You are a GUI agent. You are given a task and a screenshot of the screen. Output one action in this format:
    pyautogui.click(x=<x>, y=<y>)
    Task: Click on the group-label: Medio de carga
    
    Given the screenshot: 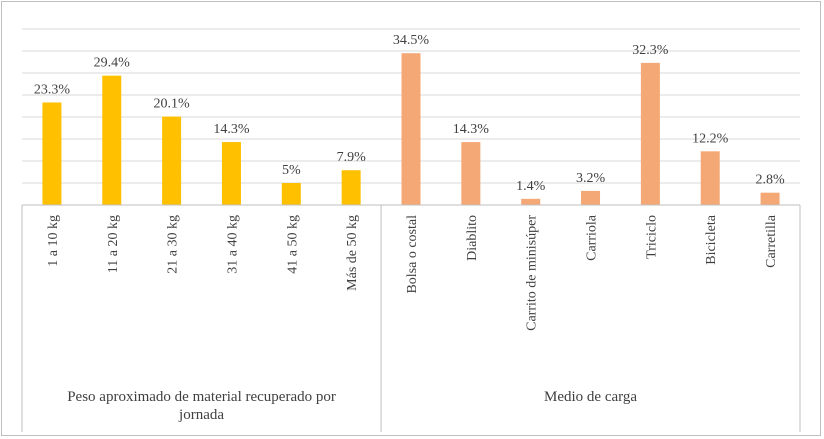 What is the action you would take?
    pyautogui.click(x=590, y=397)
    